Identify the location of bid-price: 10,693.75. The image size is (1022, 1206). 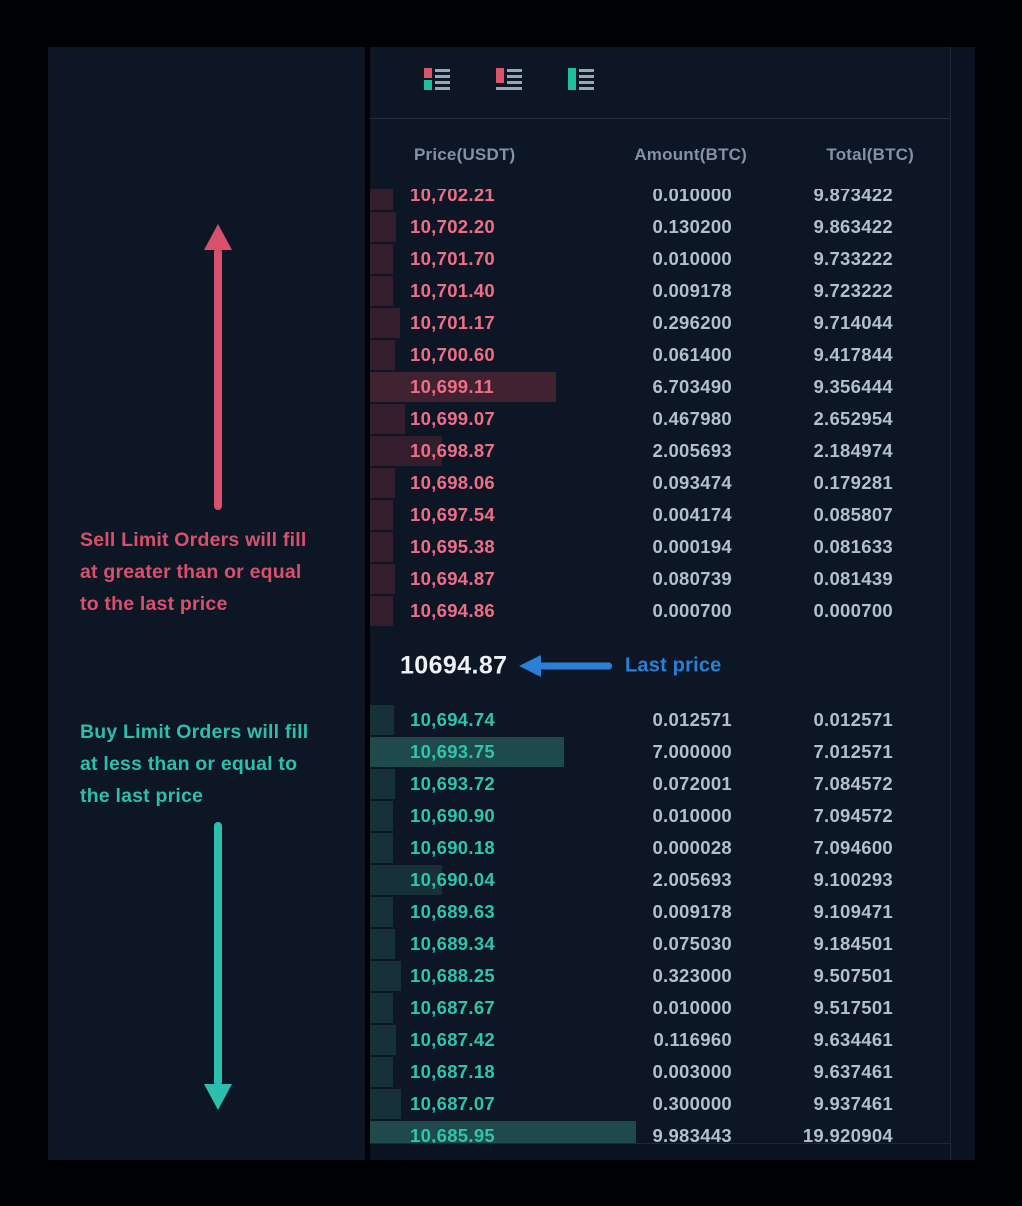
(453, 751).